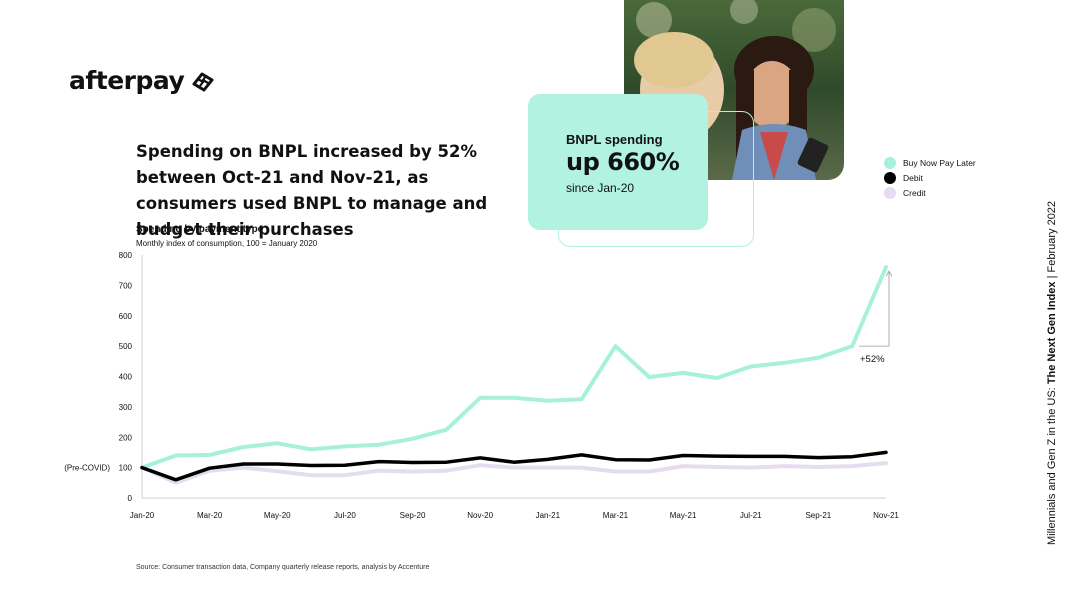 This screenshot has width=1080, height=608. Describe the element at coordinates (130, 498) in the screenshot. I see `y-tick-label: 0` at that location.